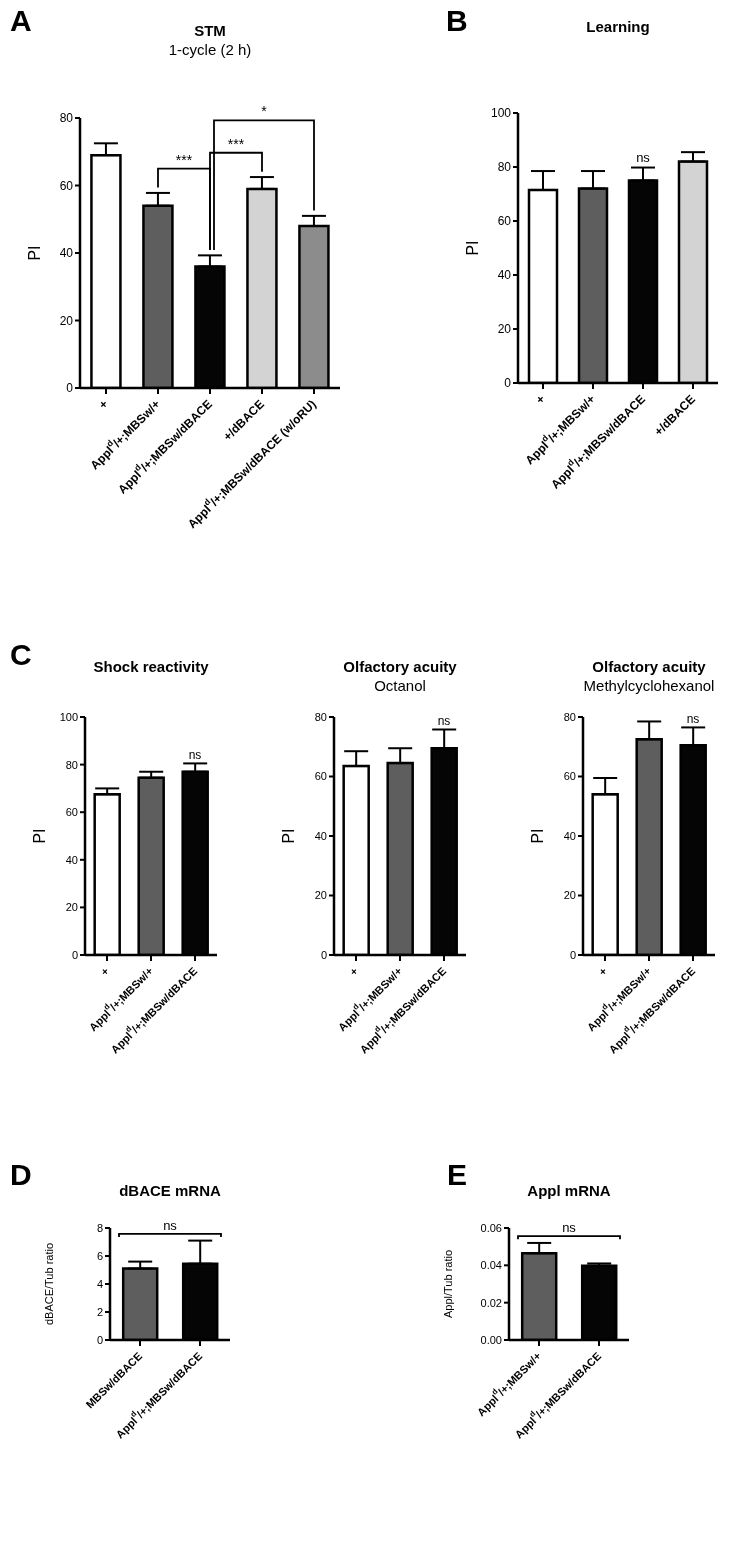 The height and width of the screenshot is (1542, 748). Describe the element at coordinates (99, 1311) in the screenshot. I see `y-tick-label: 2` at that location.